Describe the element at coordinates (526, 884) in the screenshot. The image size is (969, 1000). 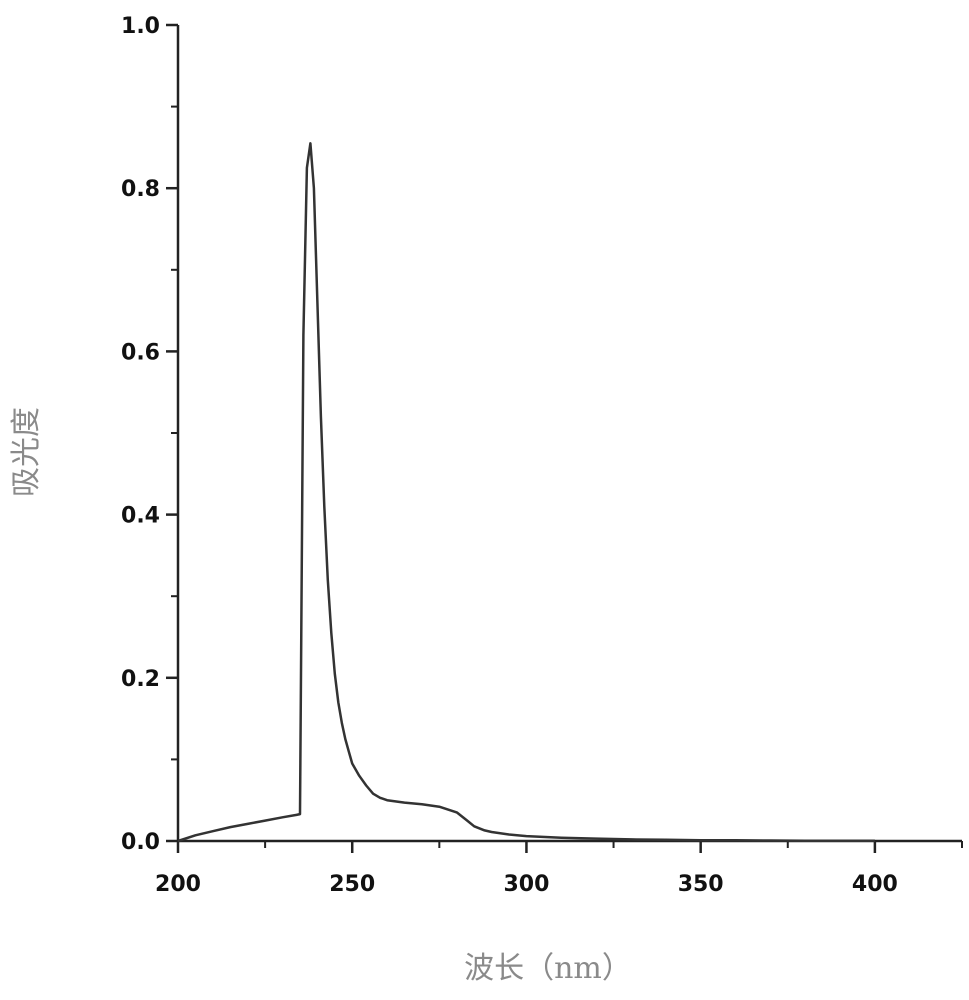
I see `x-tick-label: 300` at that location.